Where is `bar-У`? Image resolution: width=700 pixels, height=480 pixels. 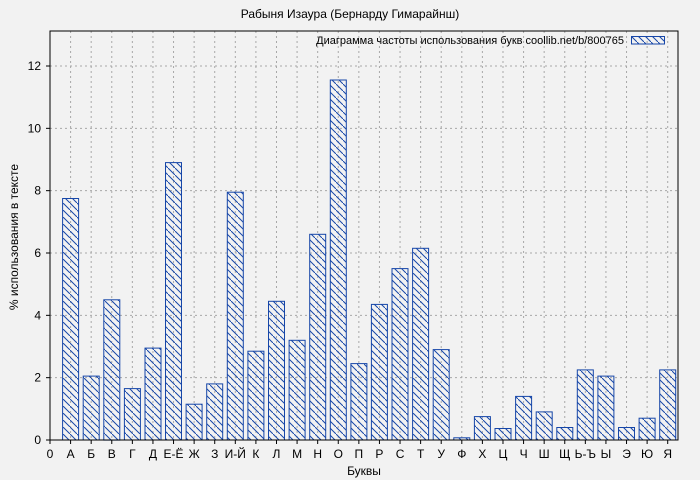 bar-У is located at coordinates (441, 395).